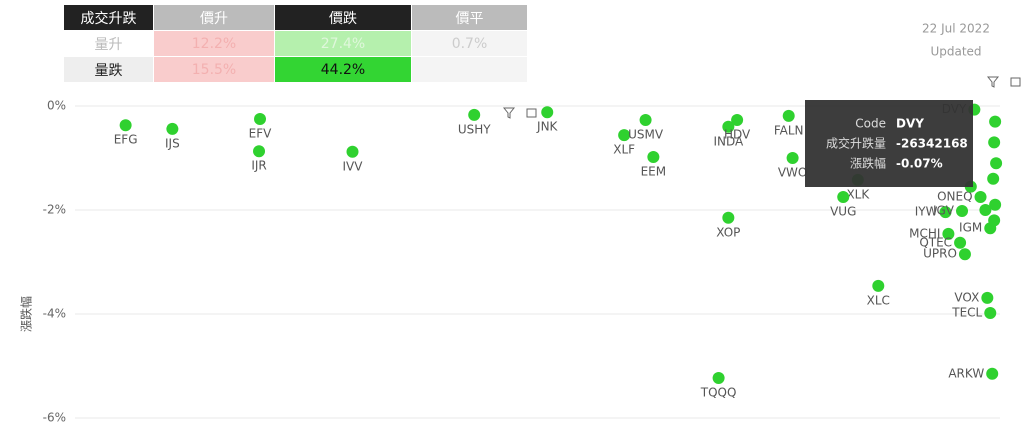 This screenshot has height=435, width=1024. Describe the element at coordinates (910, 124) in the screenshot. I see `tooltip-value: DVY` at that location.